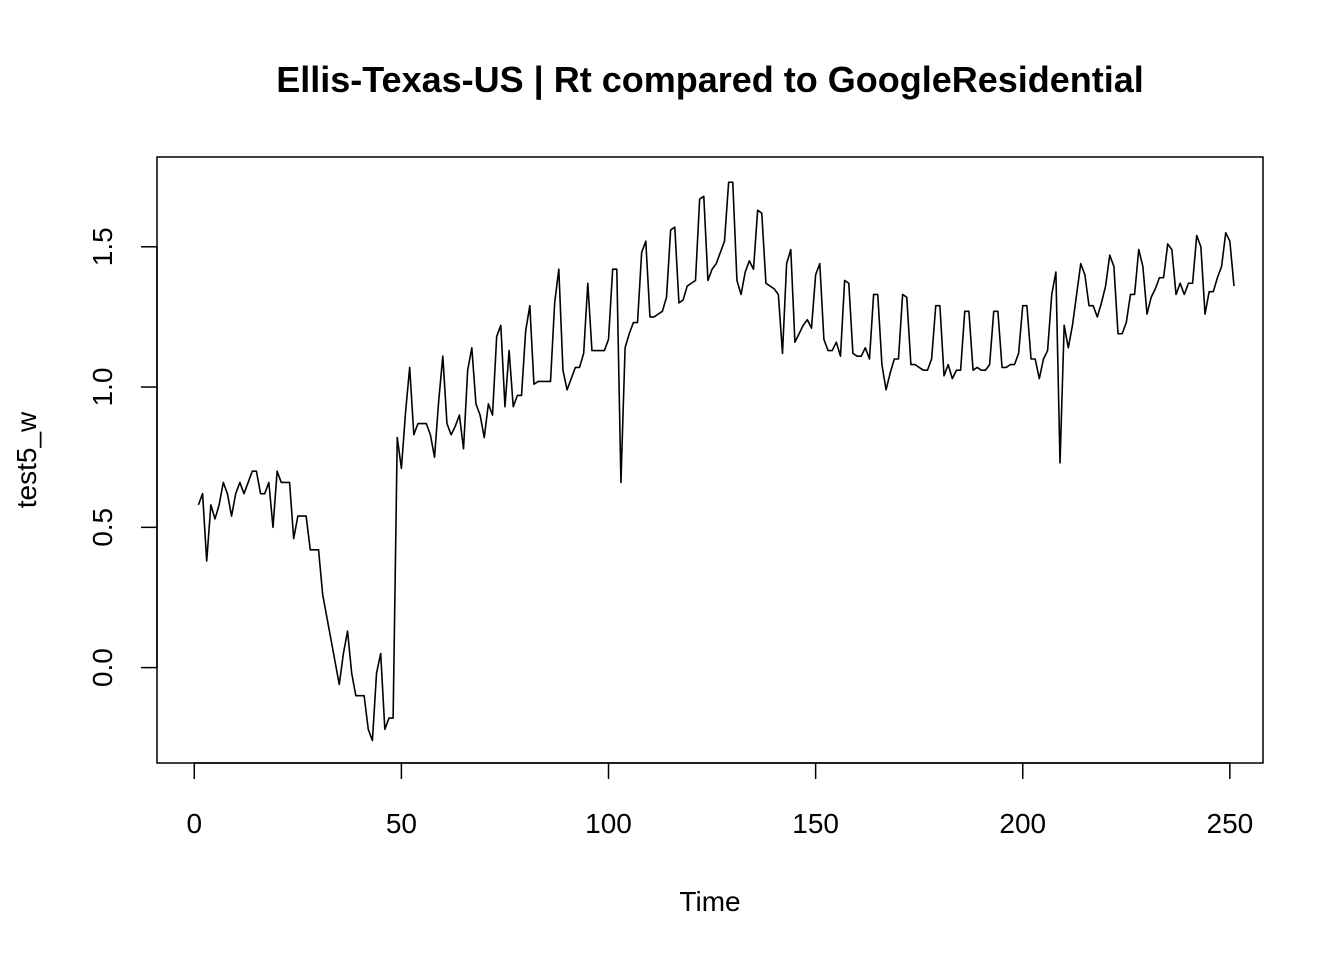  What do you see at coordinates (401, 823) in the screenshot?
I see `x-tick-label: 50` at bounding box center [401, 823].